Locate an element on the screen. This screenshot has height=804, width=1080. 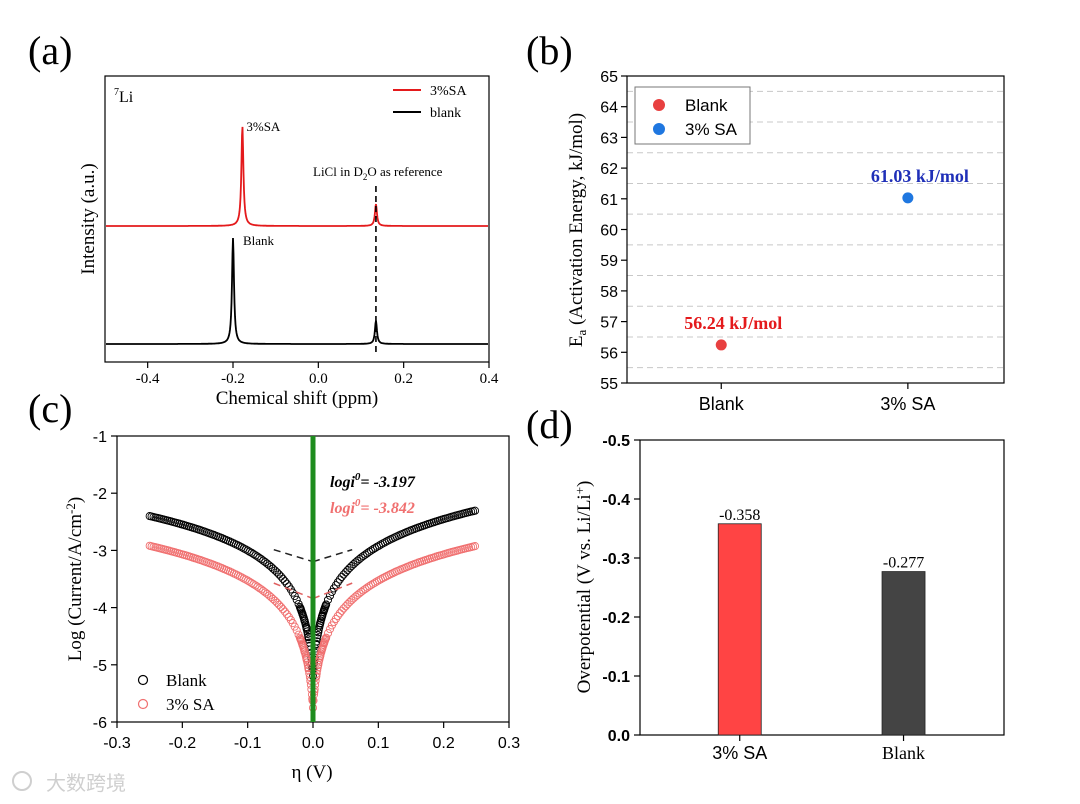
data-point-blank is located at coordinates (721, 345).